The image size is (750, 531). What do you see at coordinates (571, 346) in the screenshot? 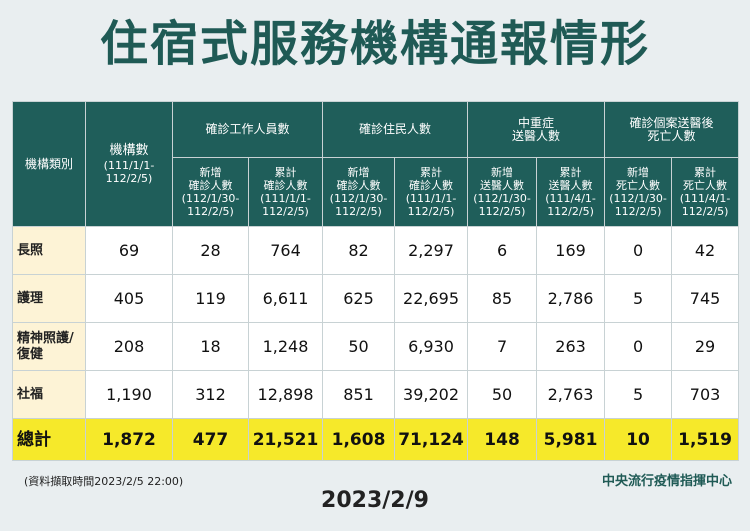
I see `table-cell: 263` at bounding box center [571, 346].